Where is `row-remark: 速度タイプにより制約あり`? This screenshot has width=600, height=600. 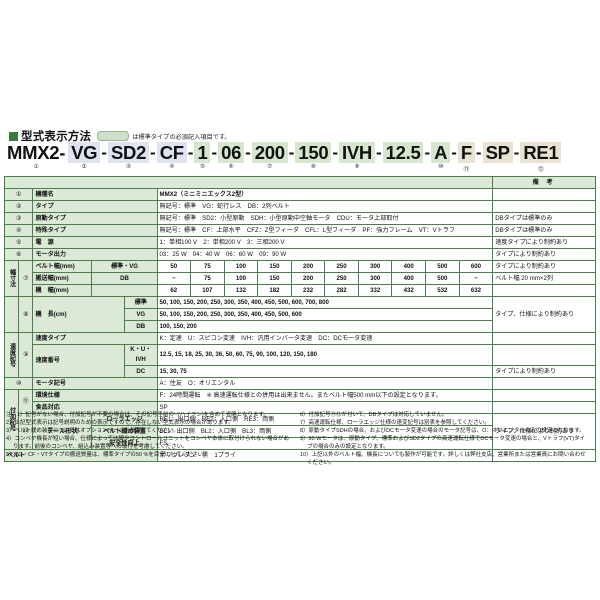
row-remark: 速度タイプにより制約あり is located at coordinates (544, 242).